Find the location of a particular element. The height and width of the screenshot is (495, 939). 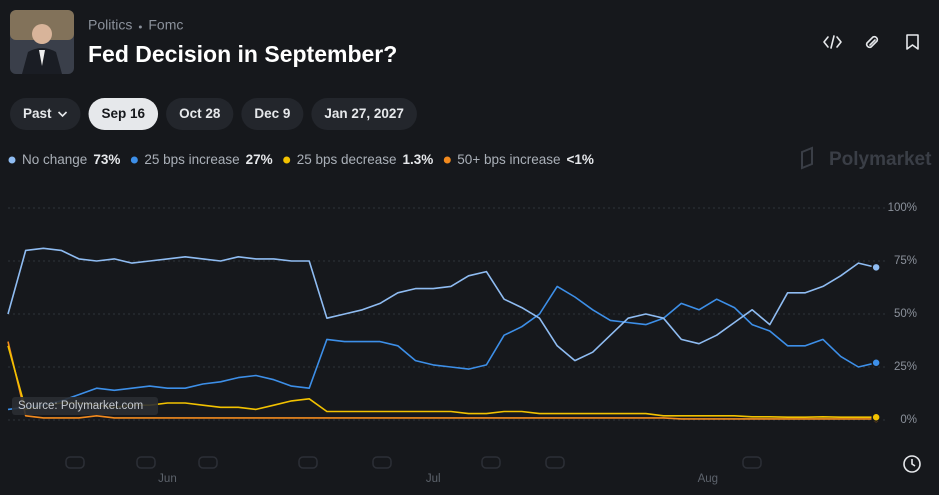

legend-value: <1% is located at coordinates (580, 159).